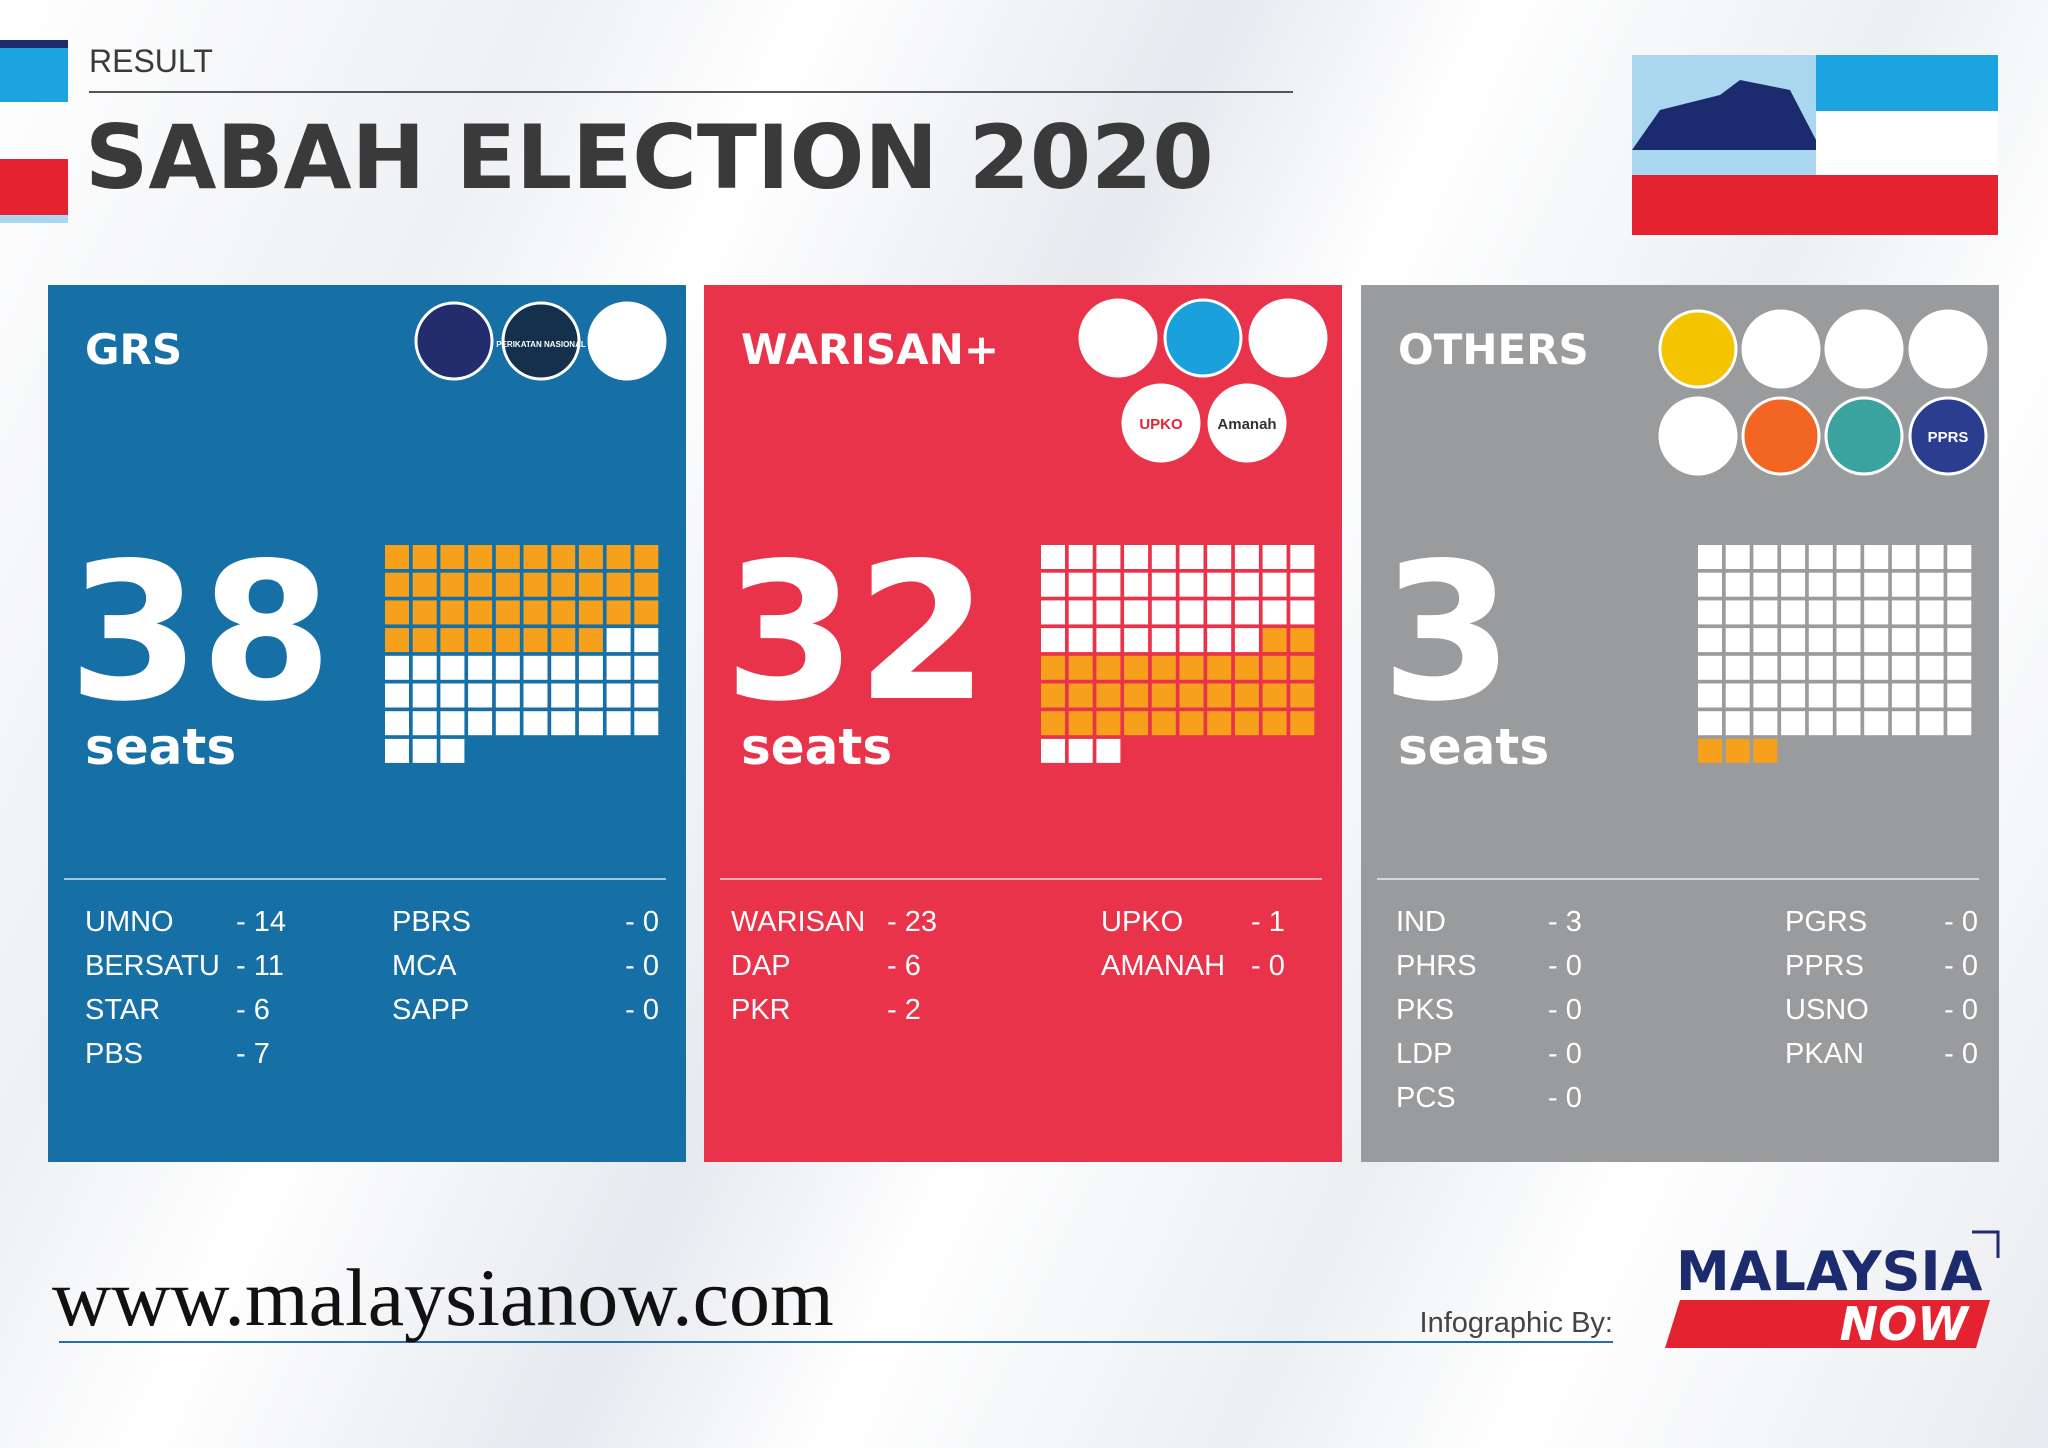  Describe the element at coordinates (870, 349) in the screenshot. I see `panel-title: WARISAN+` at that location.